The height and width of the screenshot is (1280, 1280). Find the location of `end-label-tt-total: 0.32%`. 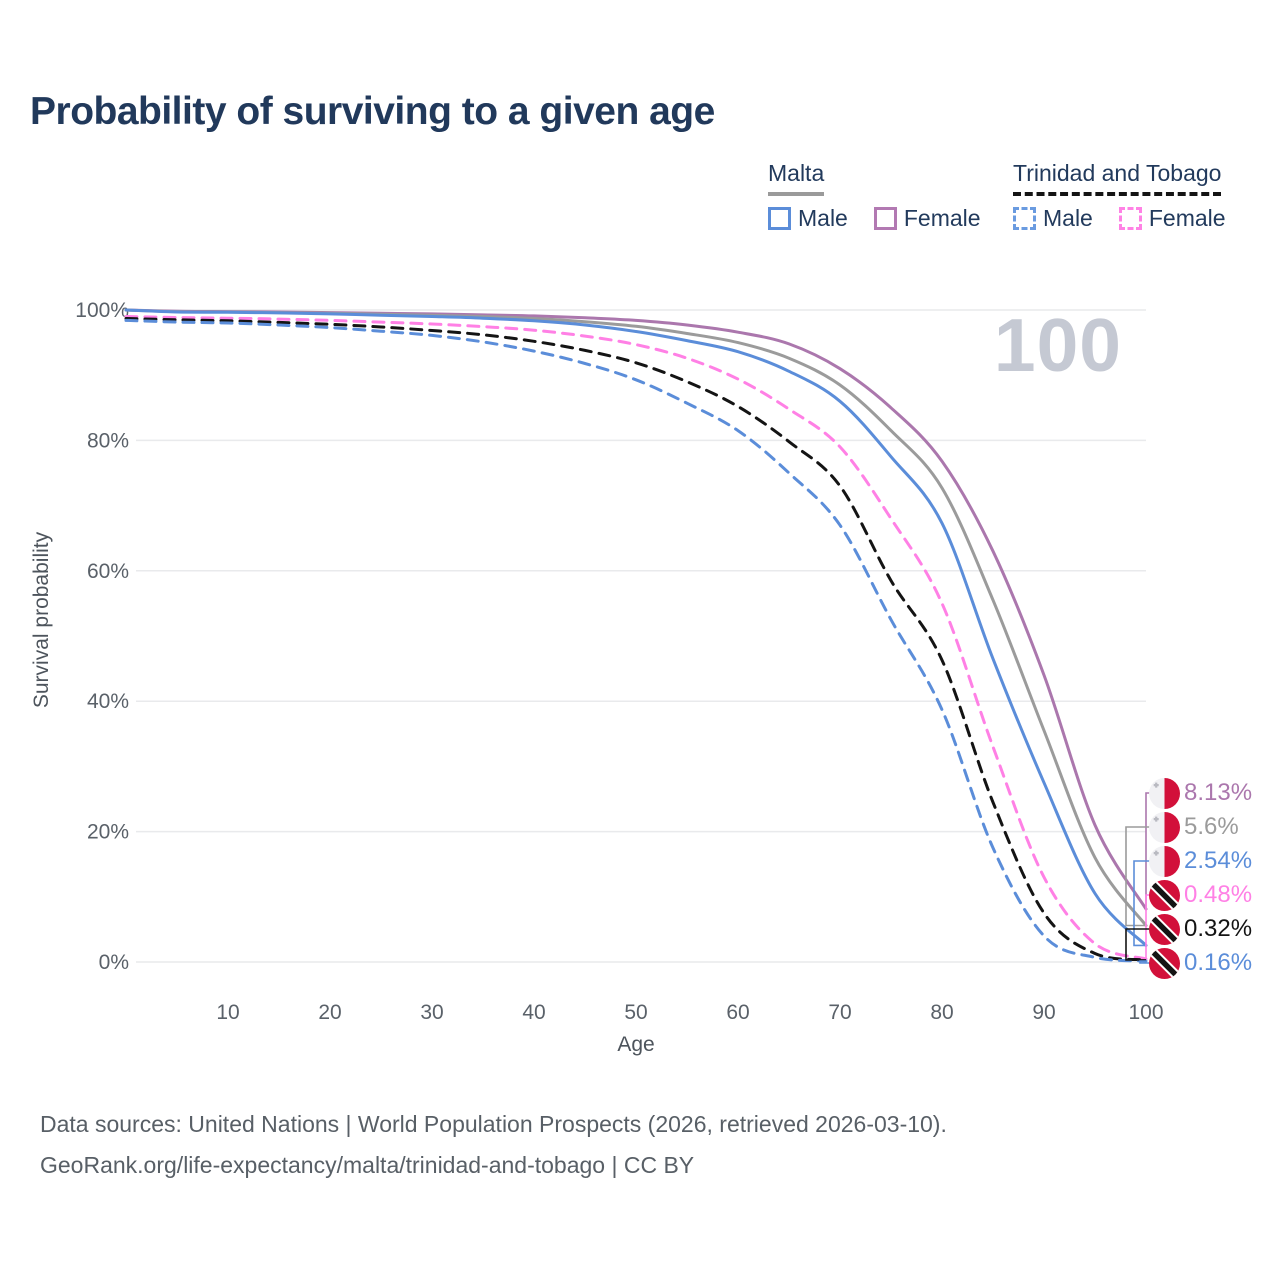

end-label-tt-total: 0.32% is located at coordinates (1200, 929).